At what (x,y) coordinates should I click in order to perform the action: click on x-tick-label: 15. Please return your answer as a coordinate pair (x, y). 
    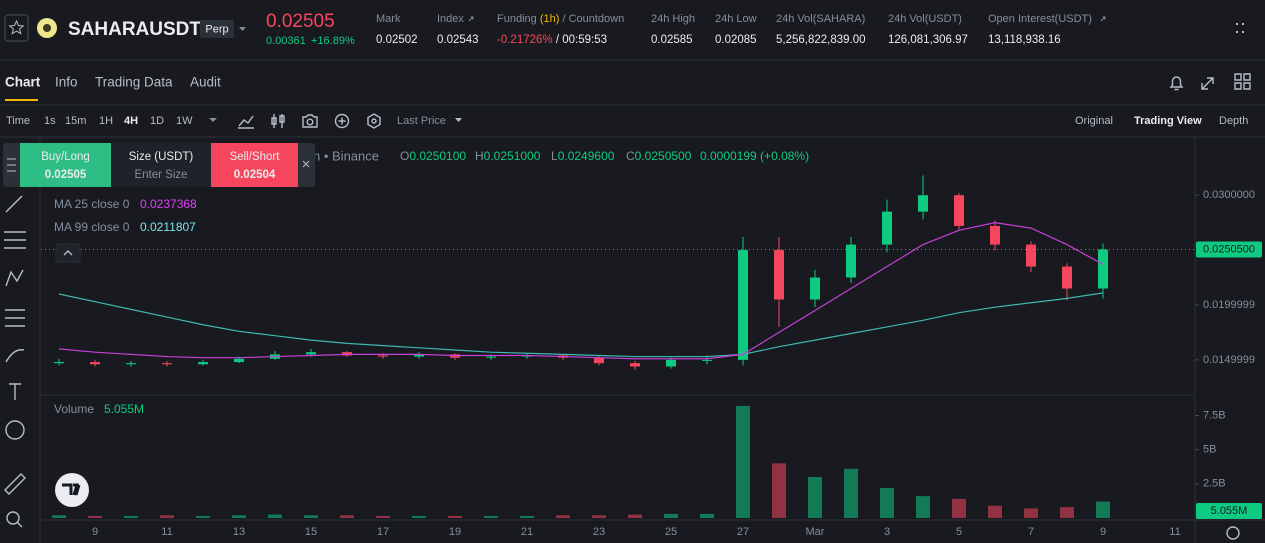
    Looking at the image, I should click on (311, 532).